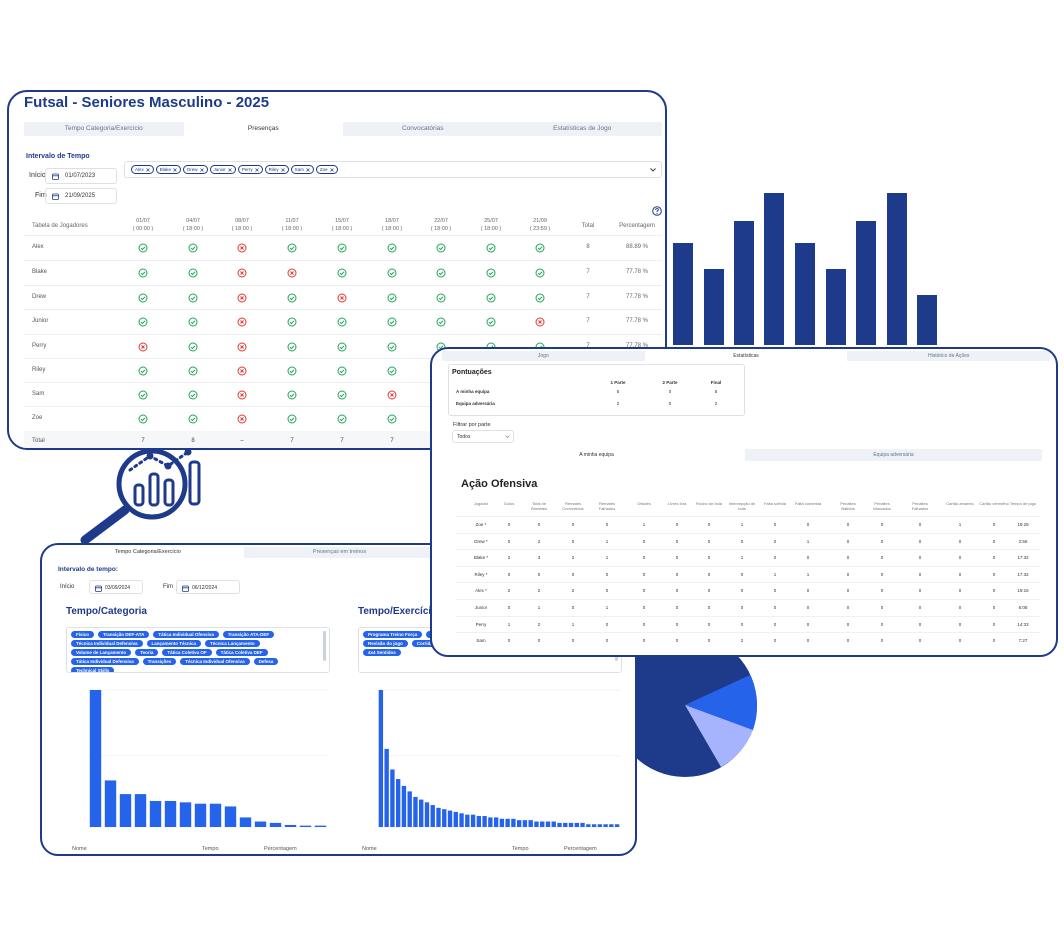 Image resolution: width=1064 pixels, height=933 pixels. What do you see at coordinates (302, 169) in the screenshot?
I see `player-chip: Sam` at bounding box center [302, 169].